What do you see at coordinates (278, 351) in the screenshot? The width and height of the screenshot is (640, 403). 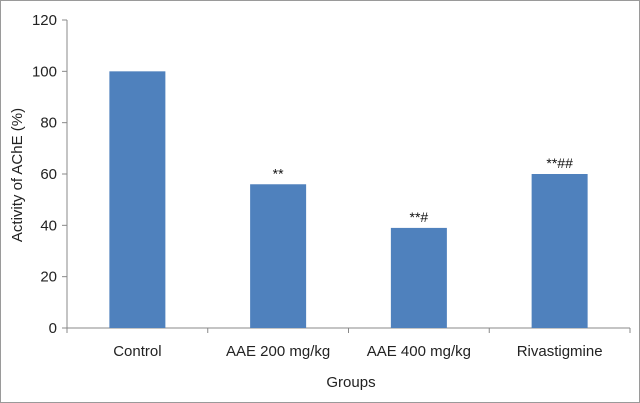 I see `x-tick-label: AAE 200 mg/kg` at bounding box center [278, 351].